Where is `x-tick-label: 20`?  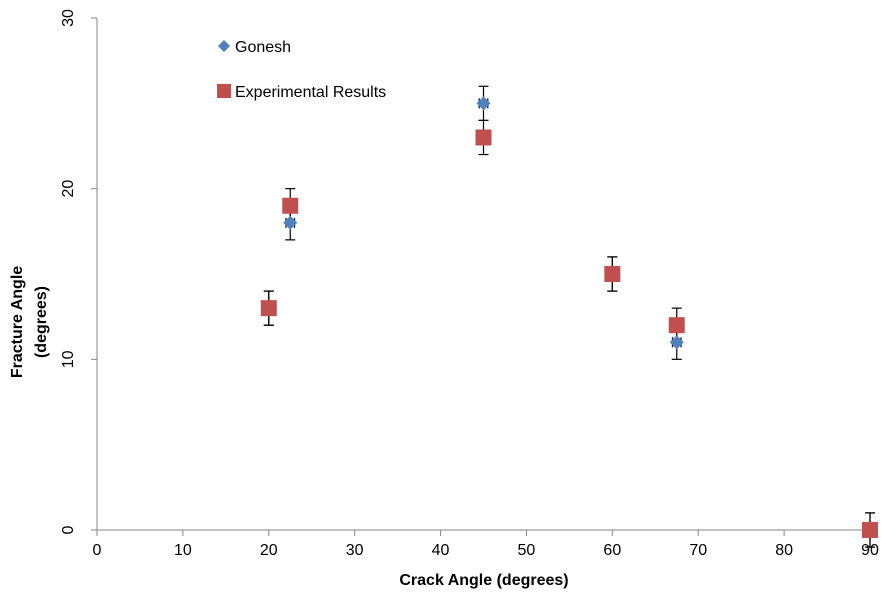
x-tick-label: 20 is located at coordinates (269, 550).